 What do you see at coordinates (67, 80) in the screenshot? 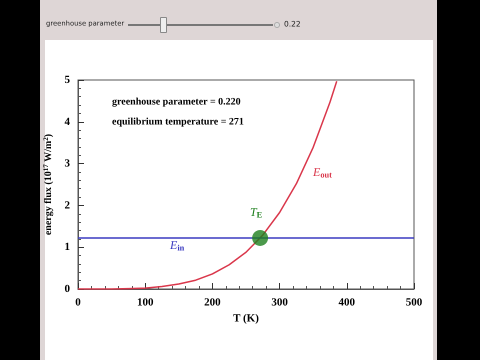
I see `y-tick-label: 5` at bounding box center [67, 80].